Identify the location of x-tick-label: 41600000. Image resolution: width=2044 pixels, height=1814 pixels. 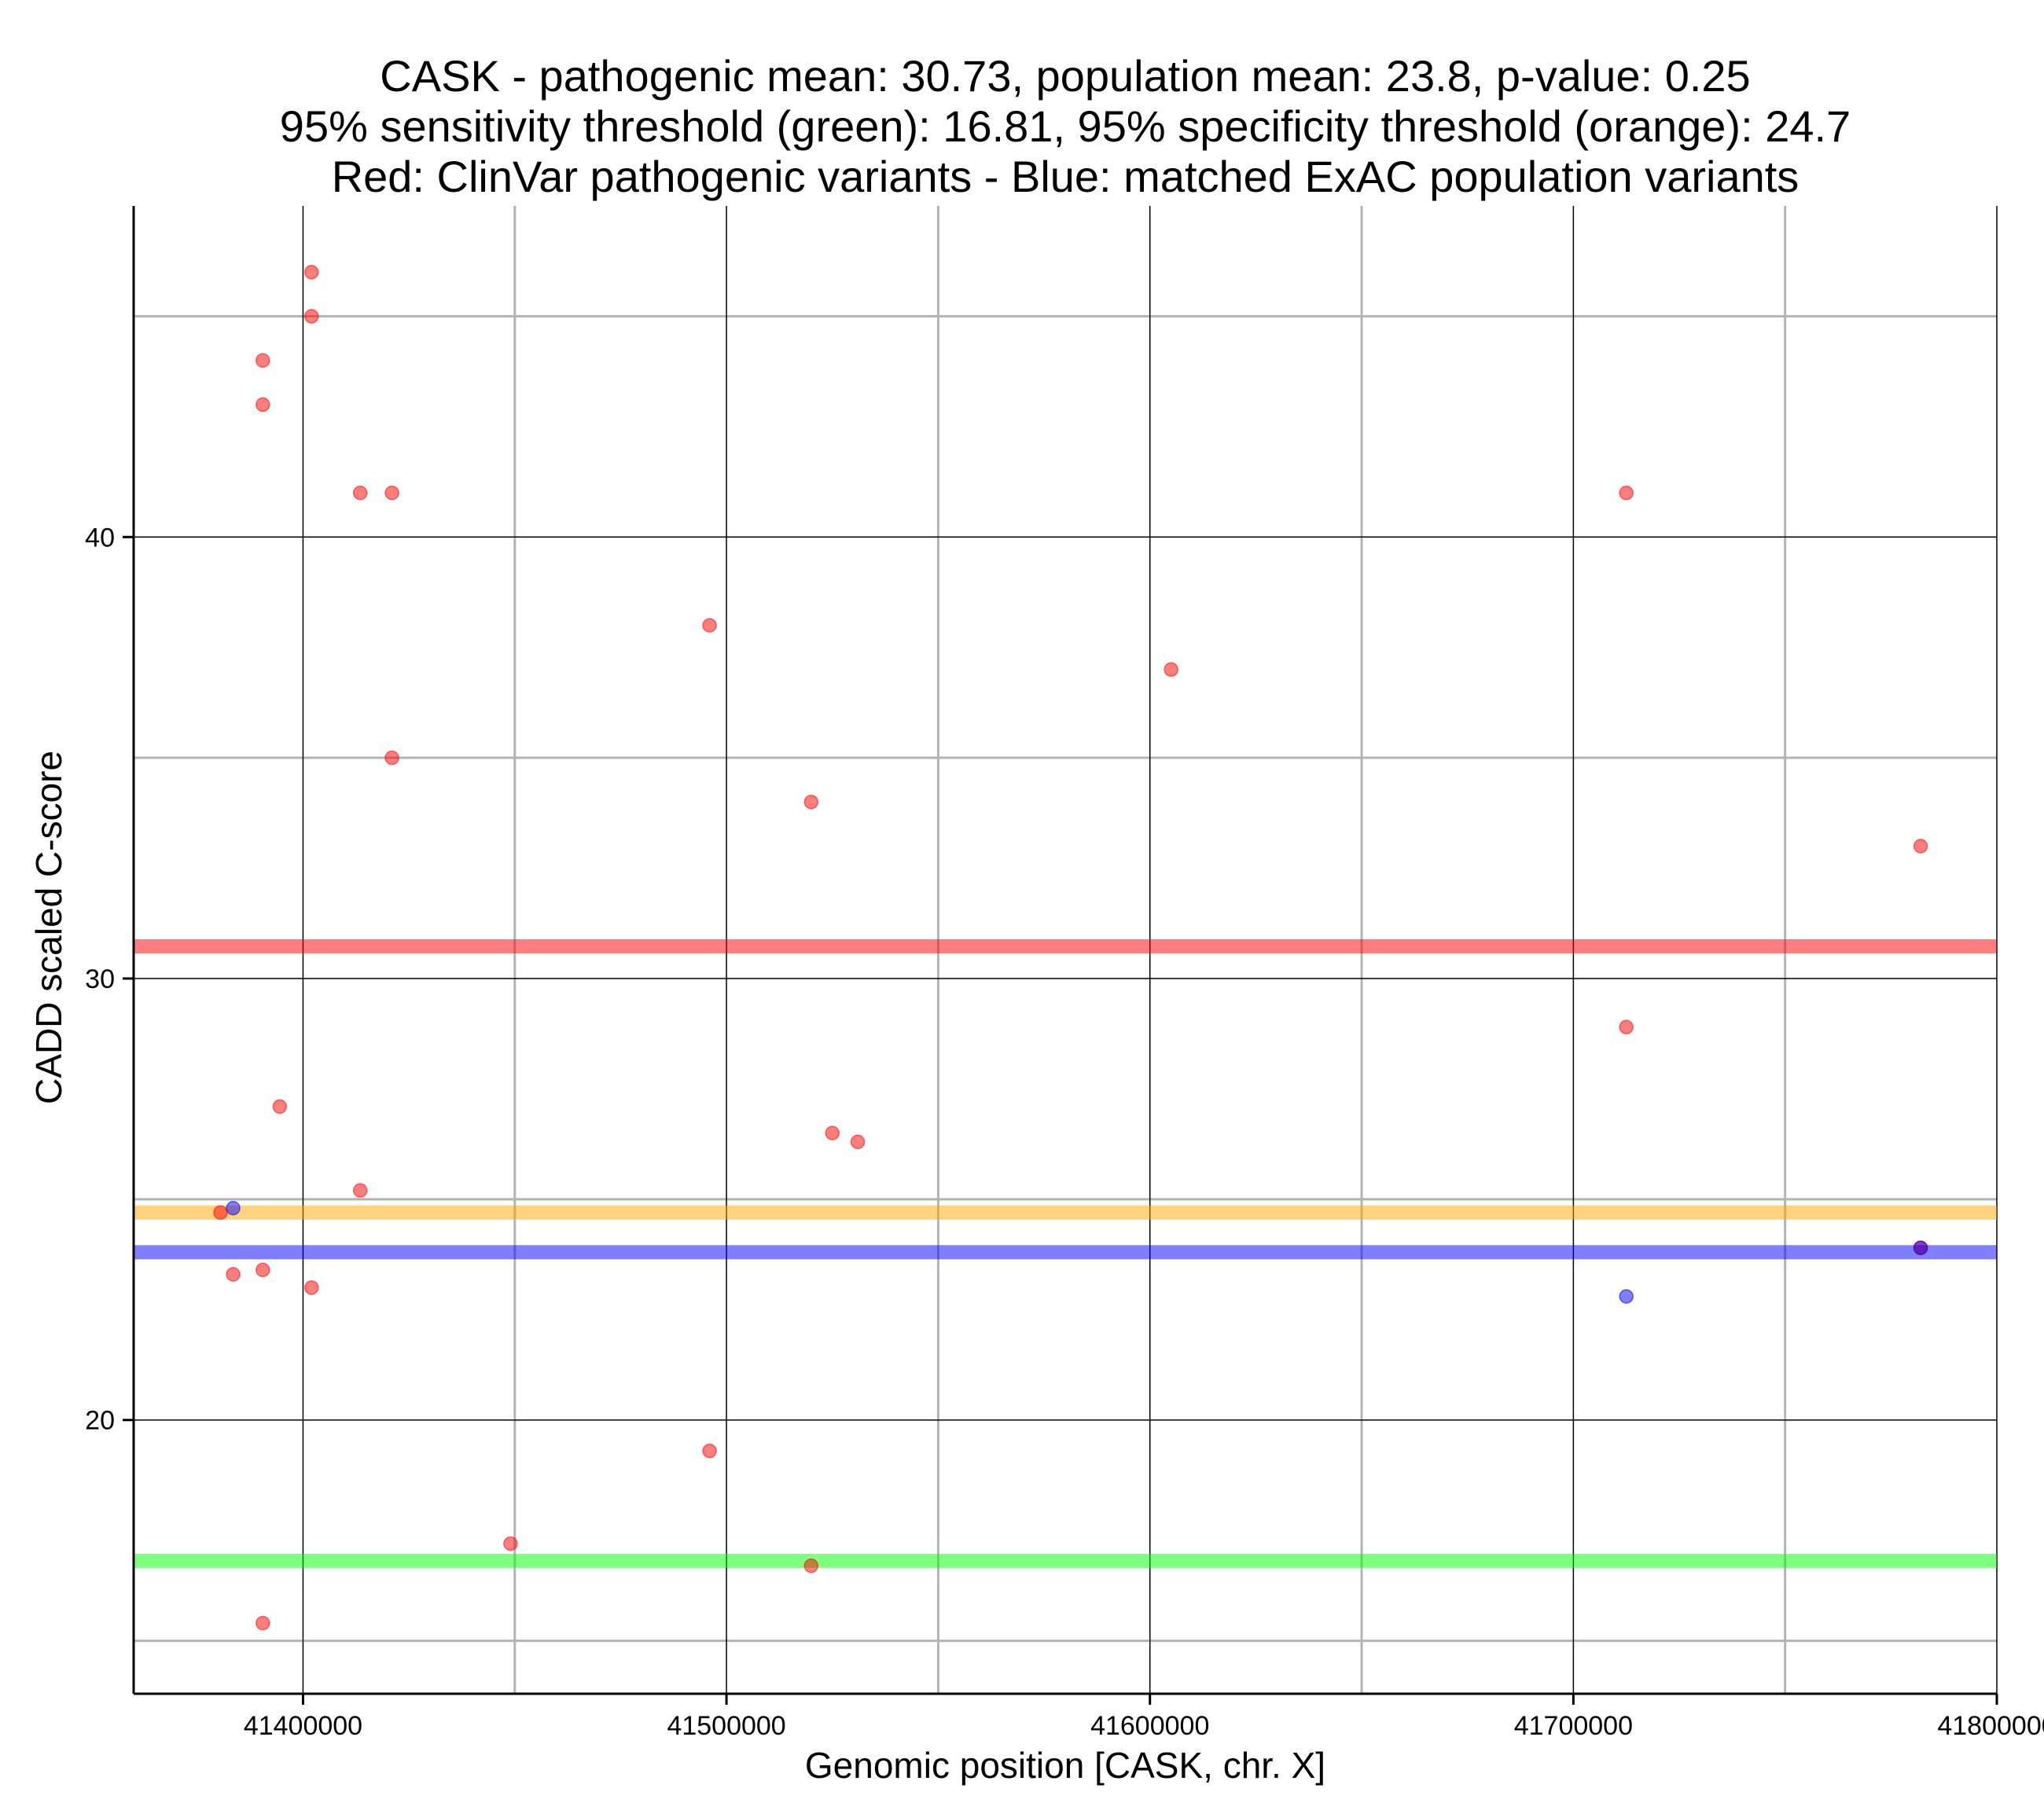
(1150, 1726).